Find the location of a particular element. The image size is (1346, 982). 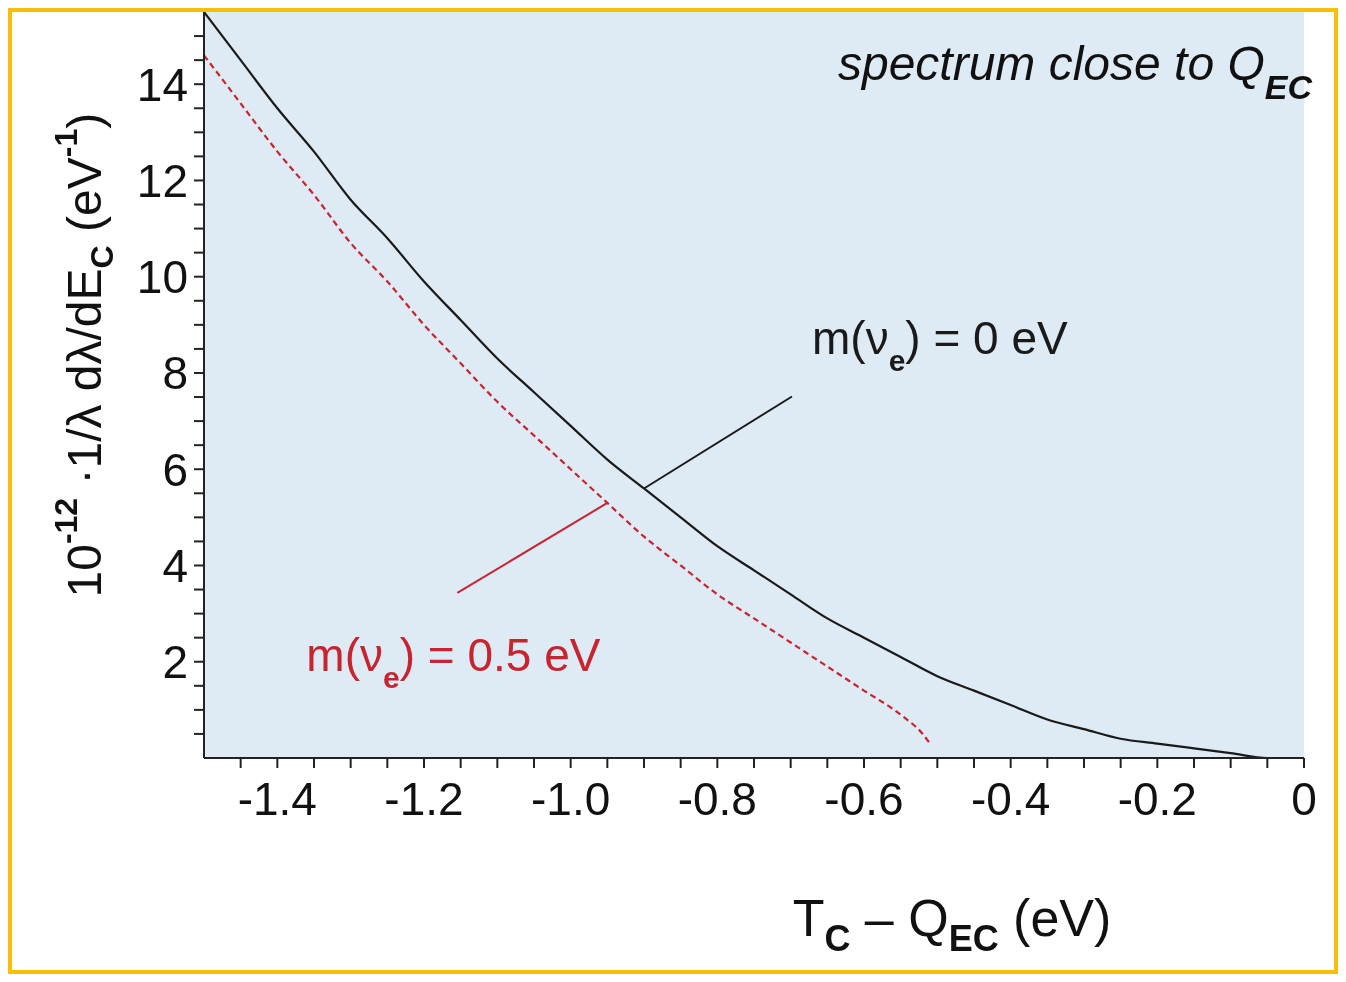

y-tick-label: 6 is located at coordinates (175, 469).